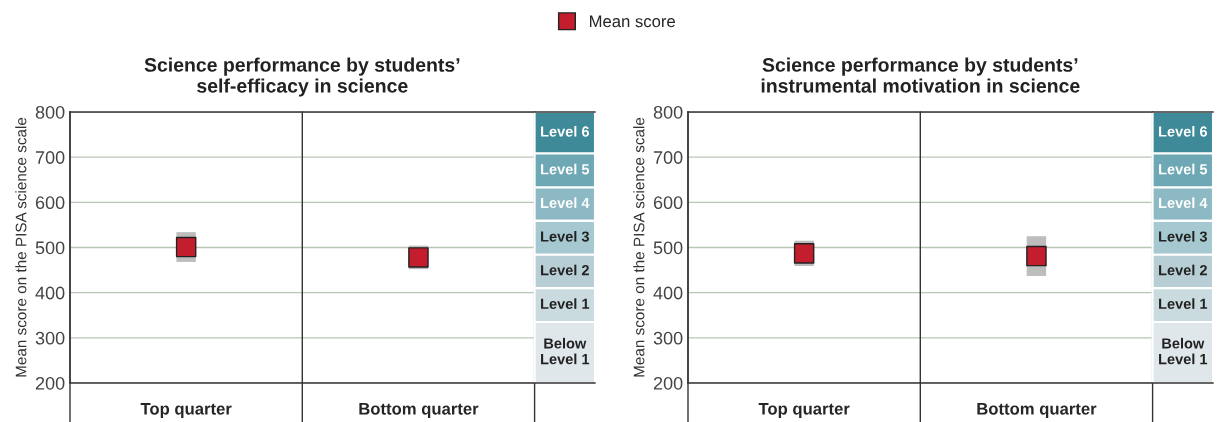 This screenshot has width=1226, height=422. What do you see at coordinates (632, 21) in the screenshot?
I see `legend-label: Mean score` at bounding box center [632, 21].